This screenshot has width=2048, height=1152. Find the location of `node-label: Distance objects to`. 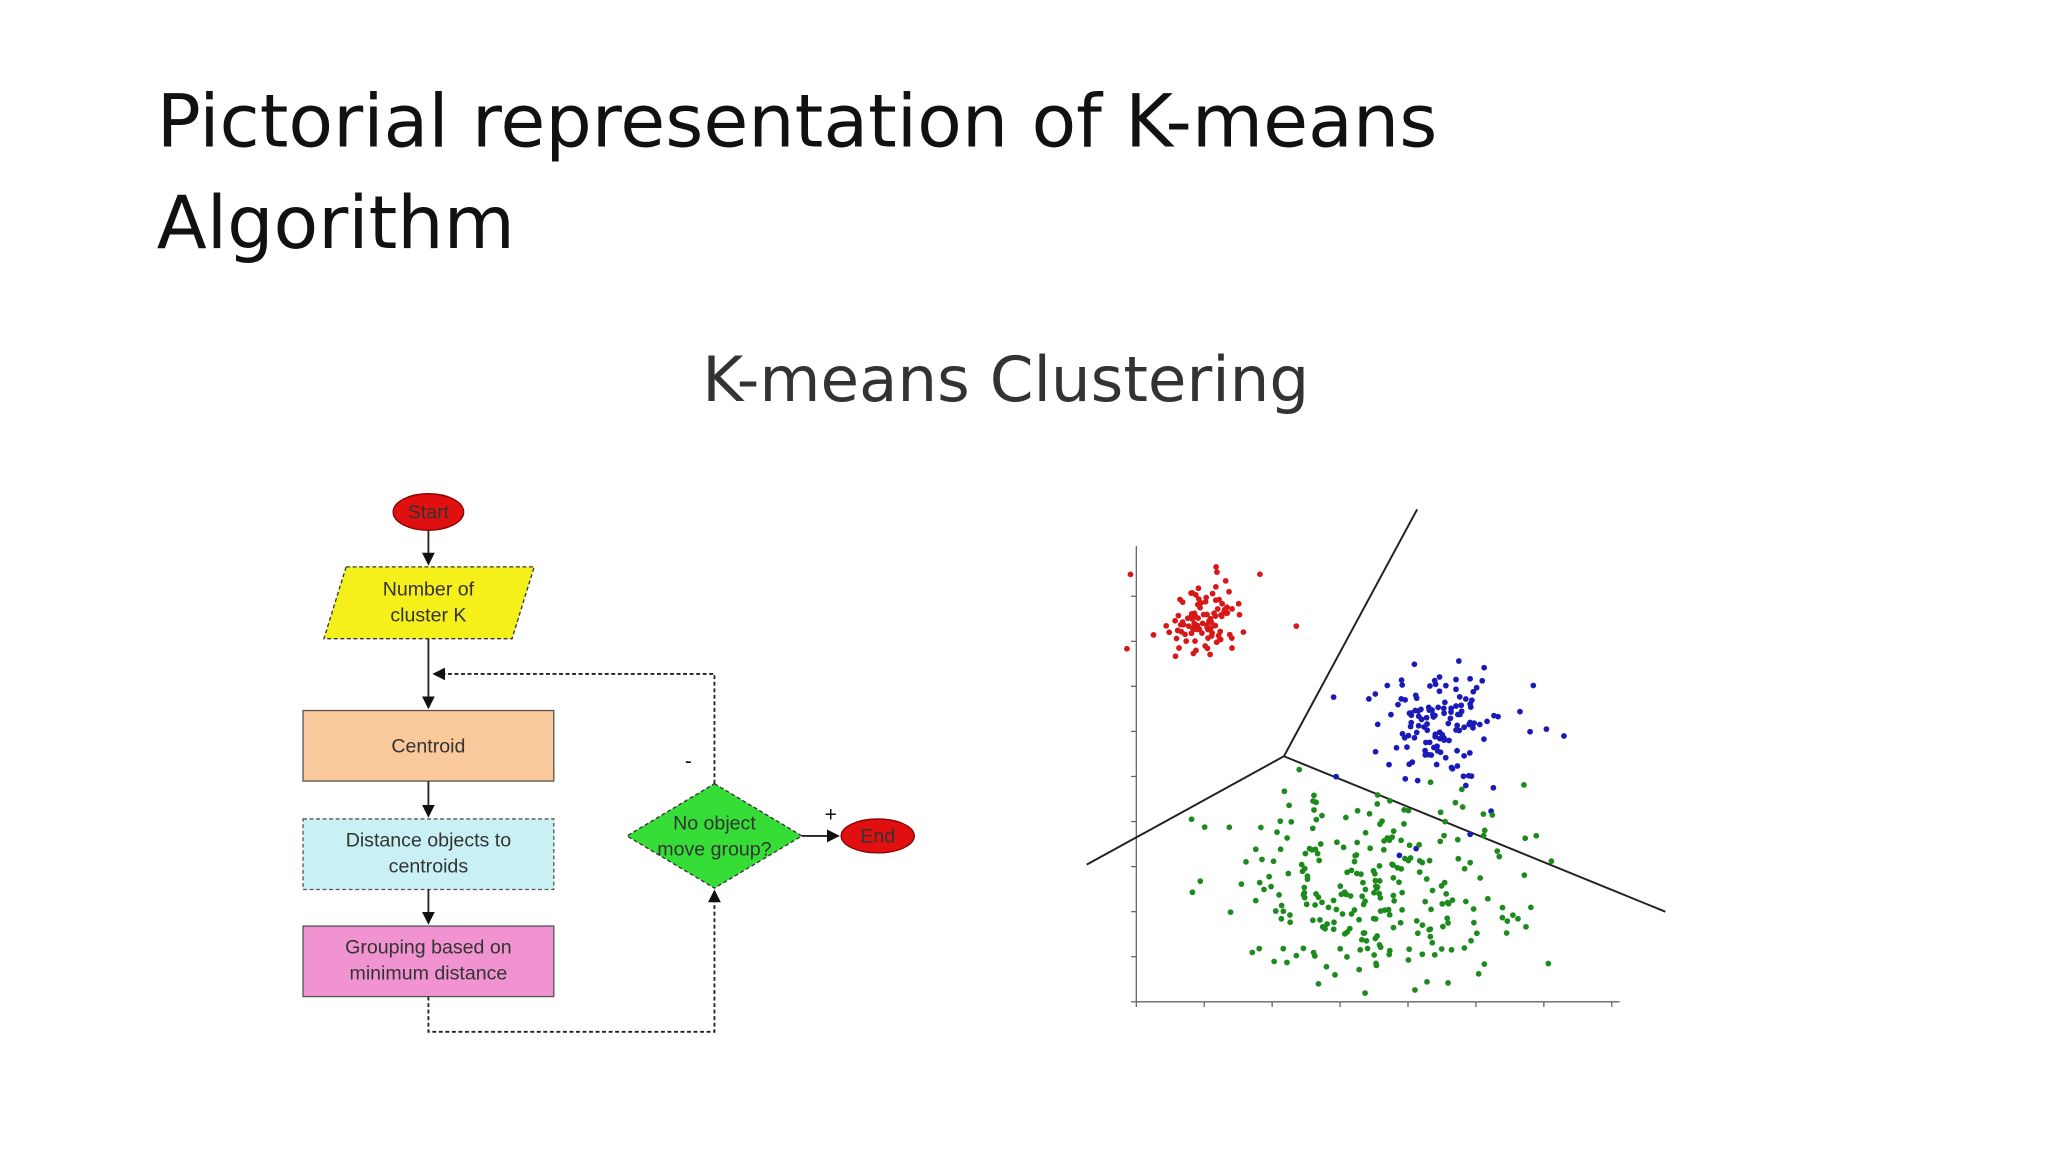

node-label: Distance objects to is located at coordinates (429, 840).